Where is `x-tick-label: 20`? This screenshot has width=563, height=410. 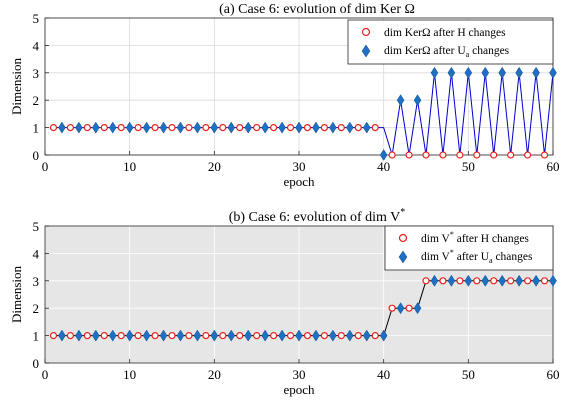 x-tick-label: 20 is located at coordinates (214, 166).